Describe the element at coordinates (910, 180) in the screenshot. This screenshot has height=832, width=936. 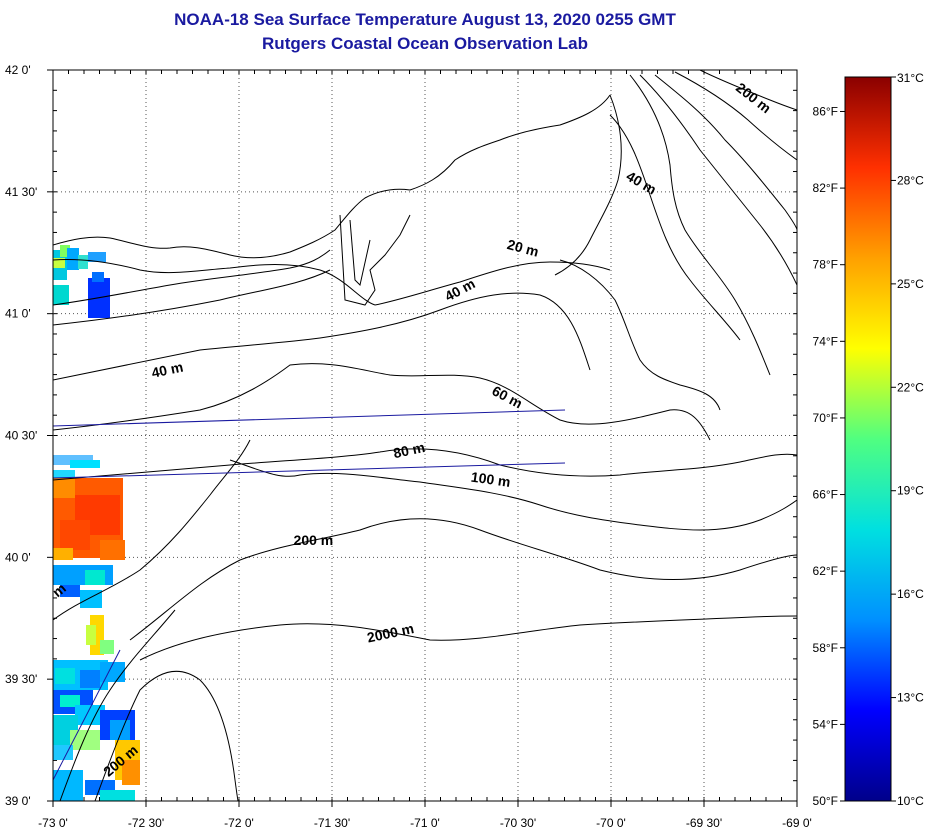
I see `celsius-label: 28°C` at that location.